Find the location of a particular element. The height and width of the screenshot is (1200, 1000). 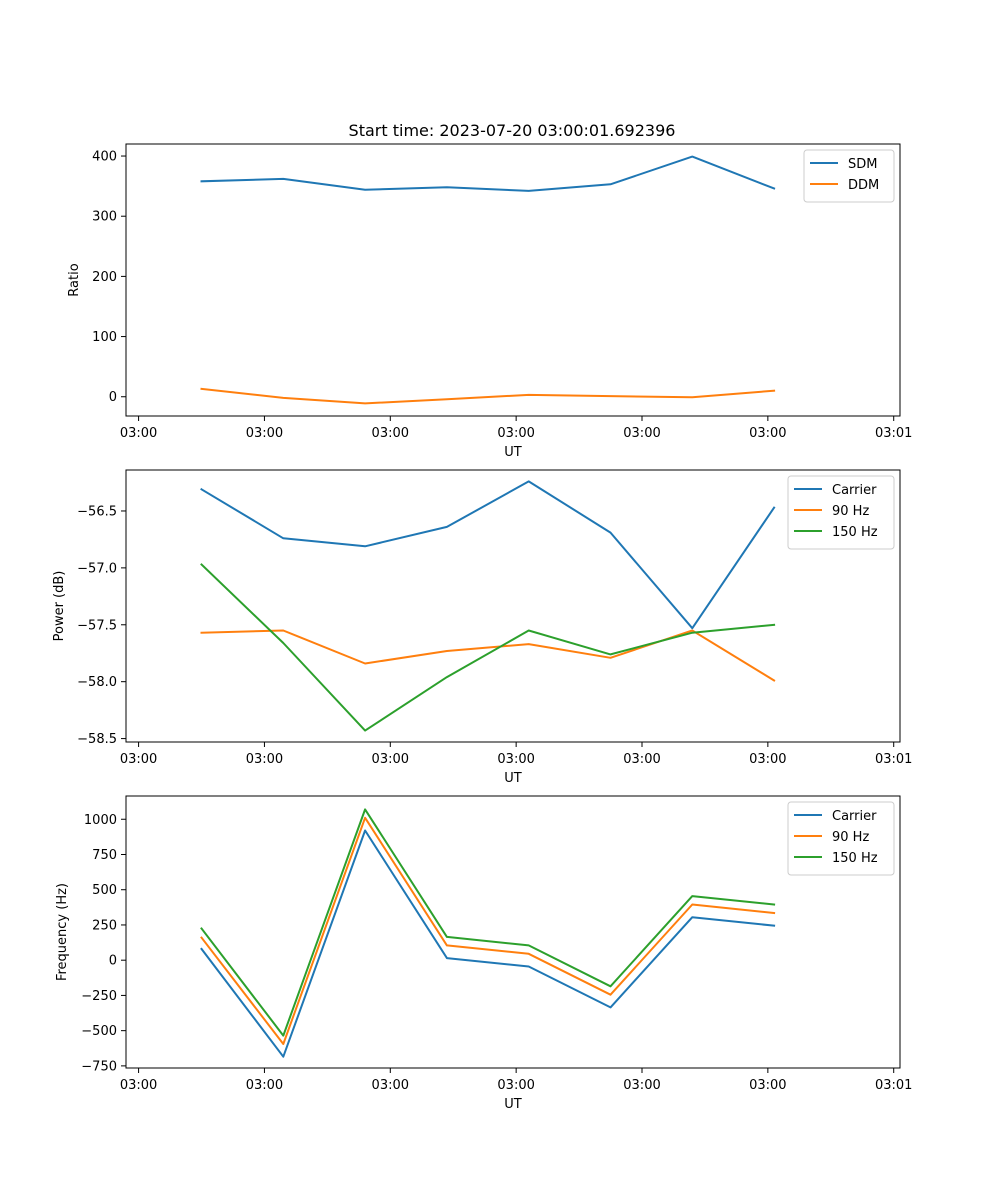

power-legend-label: 90 Hz is located at coordinates (850, 511).